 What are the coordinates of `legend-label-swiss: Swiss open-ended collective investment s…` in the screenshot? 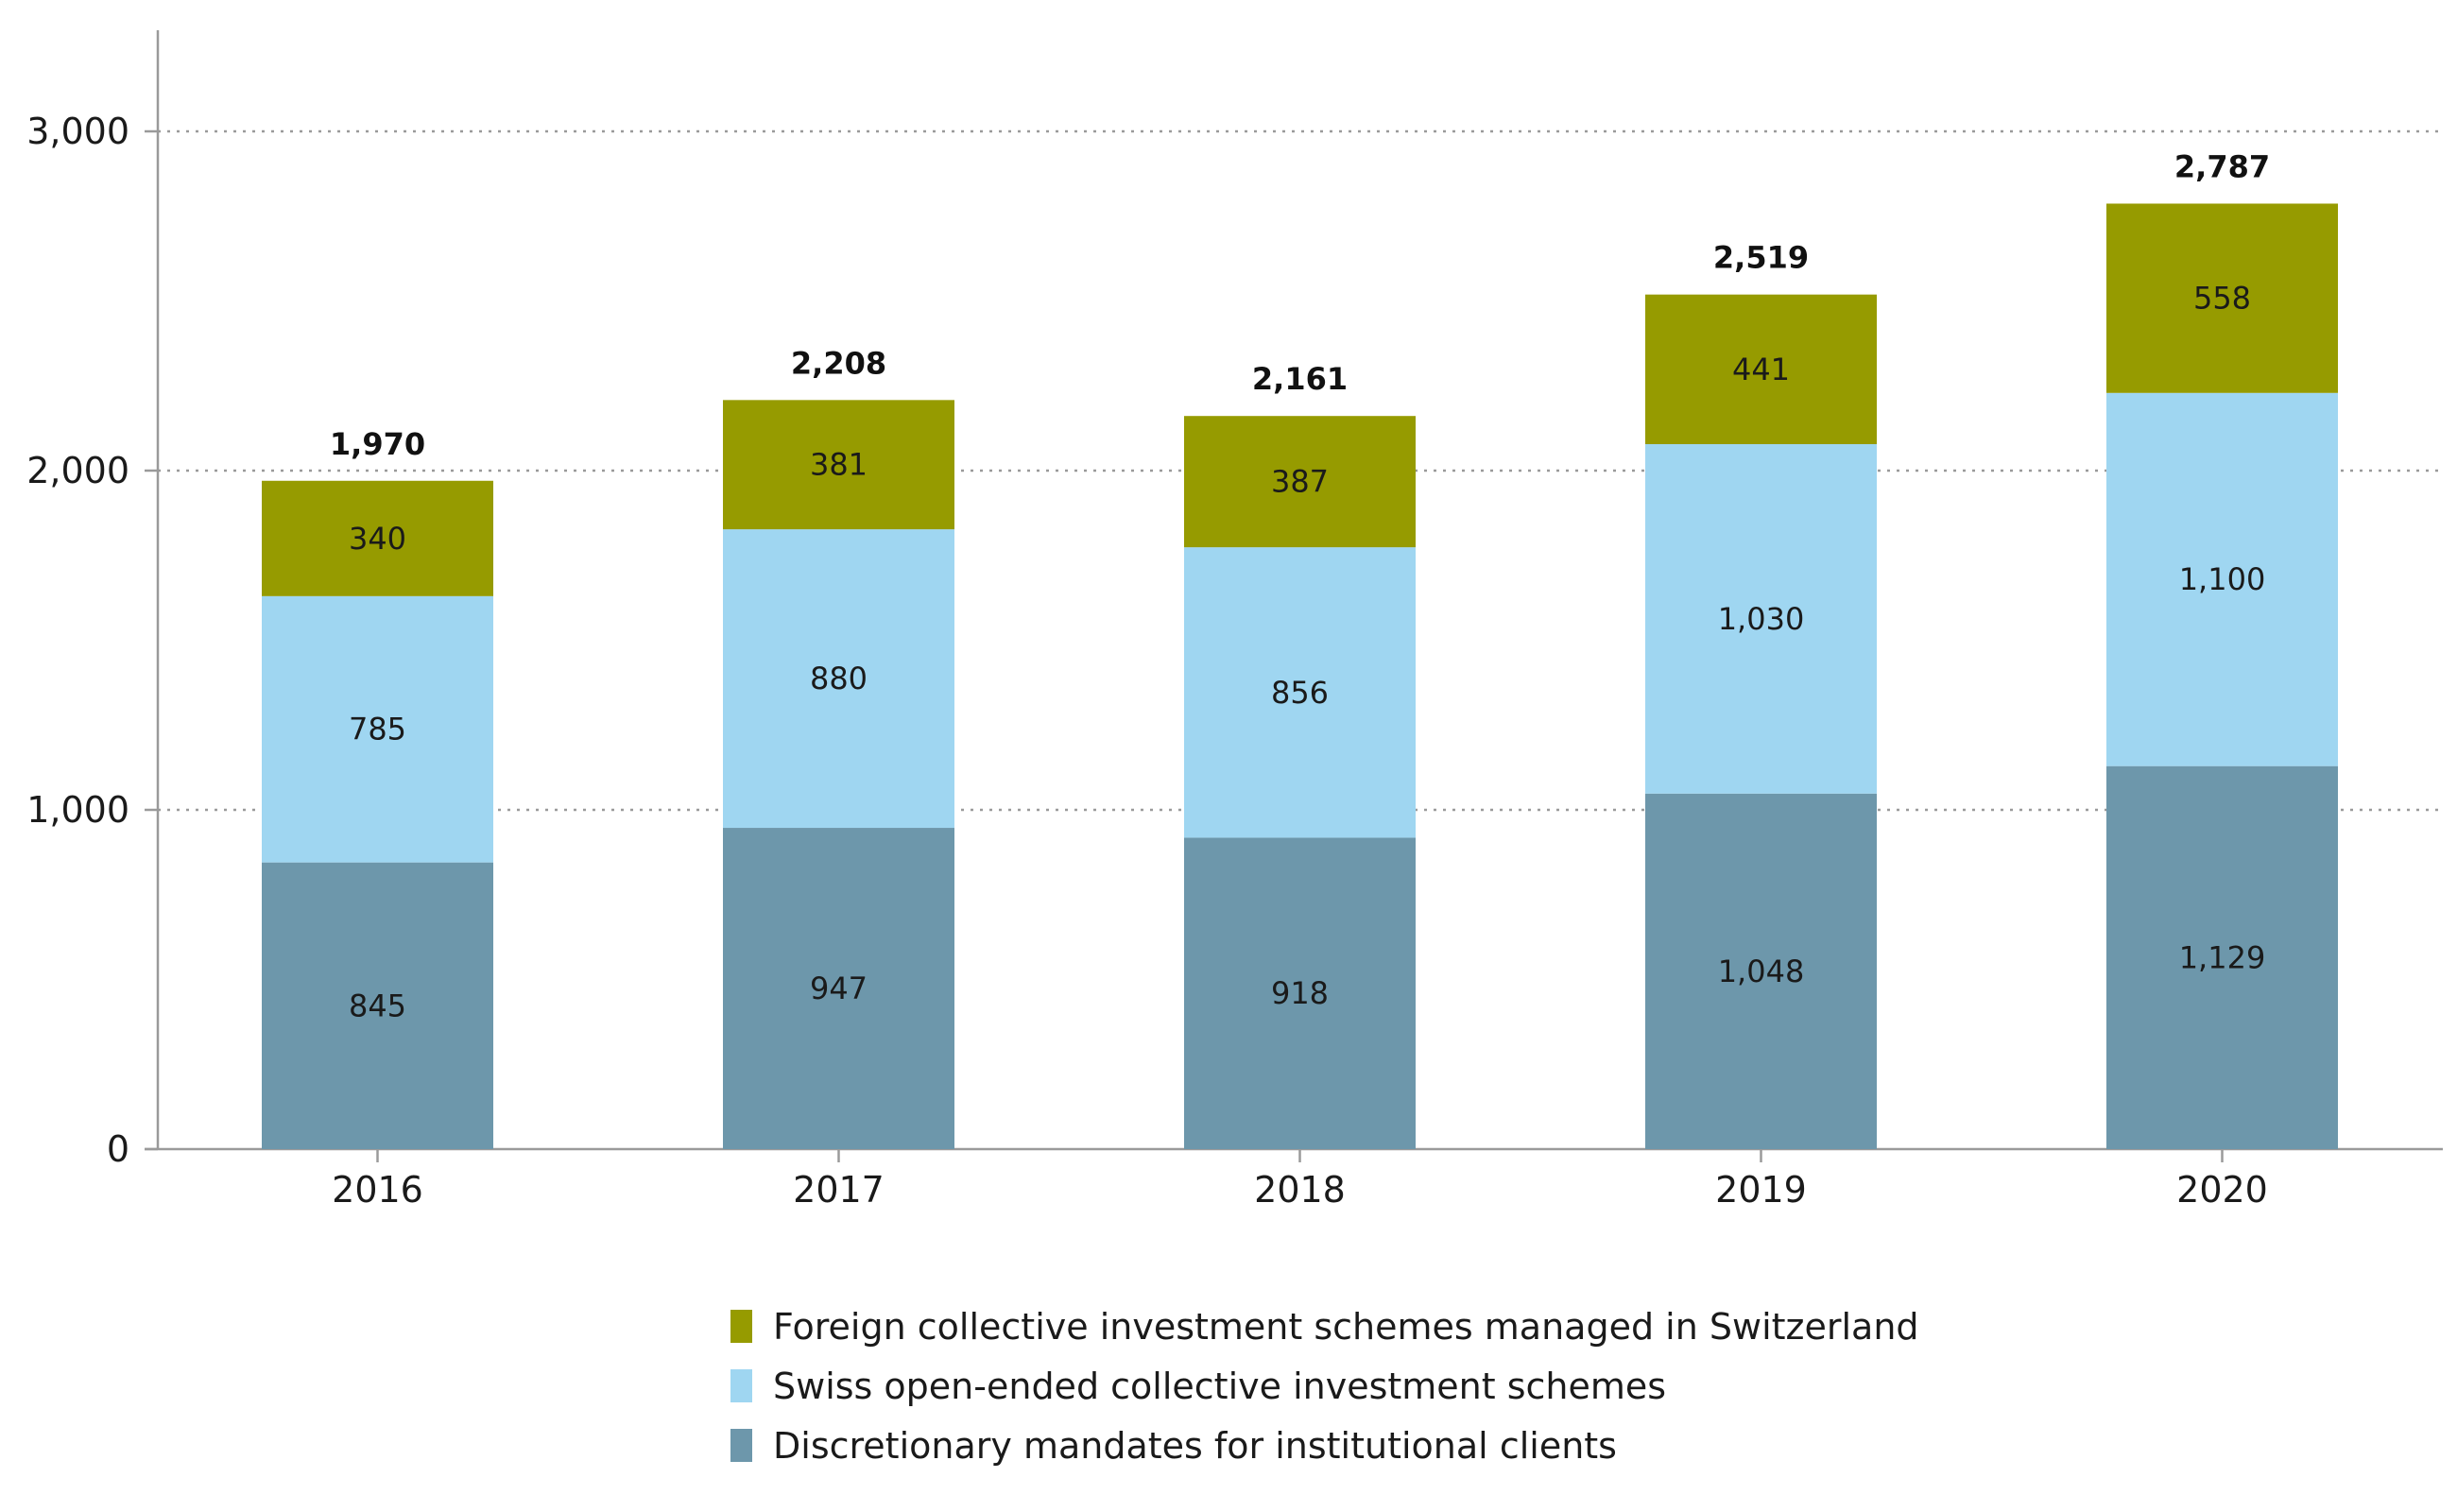 It's located at (1220, 1386).